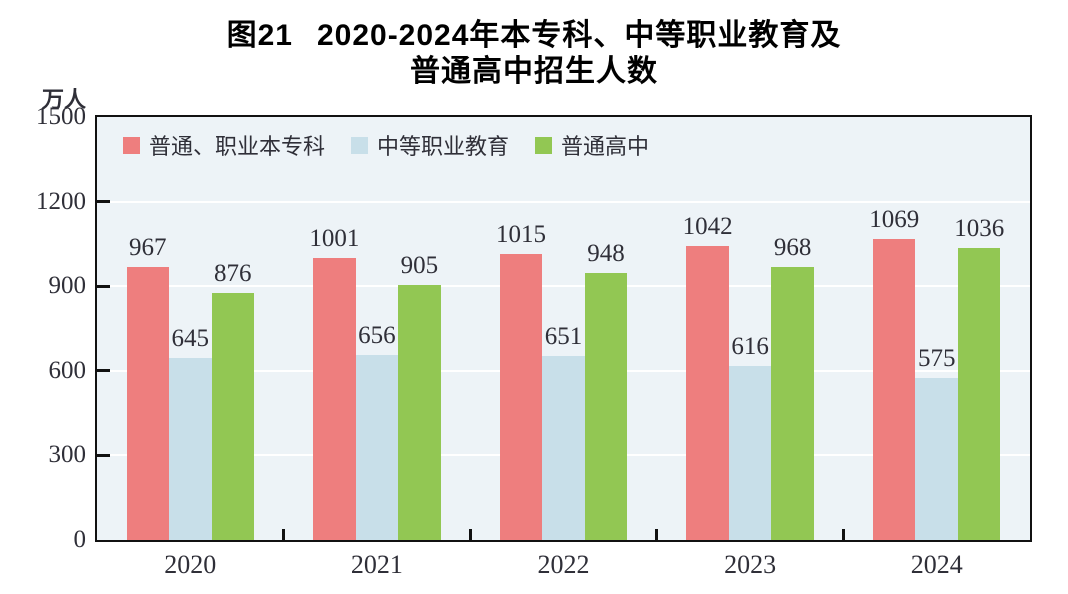 This screenshot has height=594, width=1068. I want to click on x-axis-label-2021: 2021, so click(376, 564).